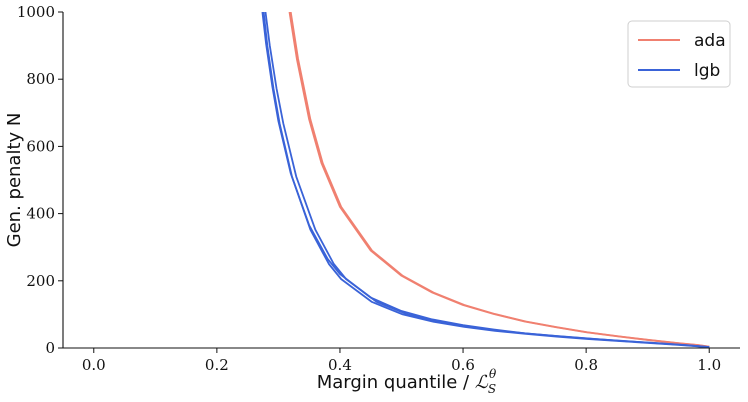 The height and width of the screenshot is (402, 748). What do you see at coordinates (709, 365) in the screenshot?
I see `x-tick-label: 1.0` at bounding box center [709, 365].